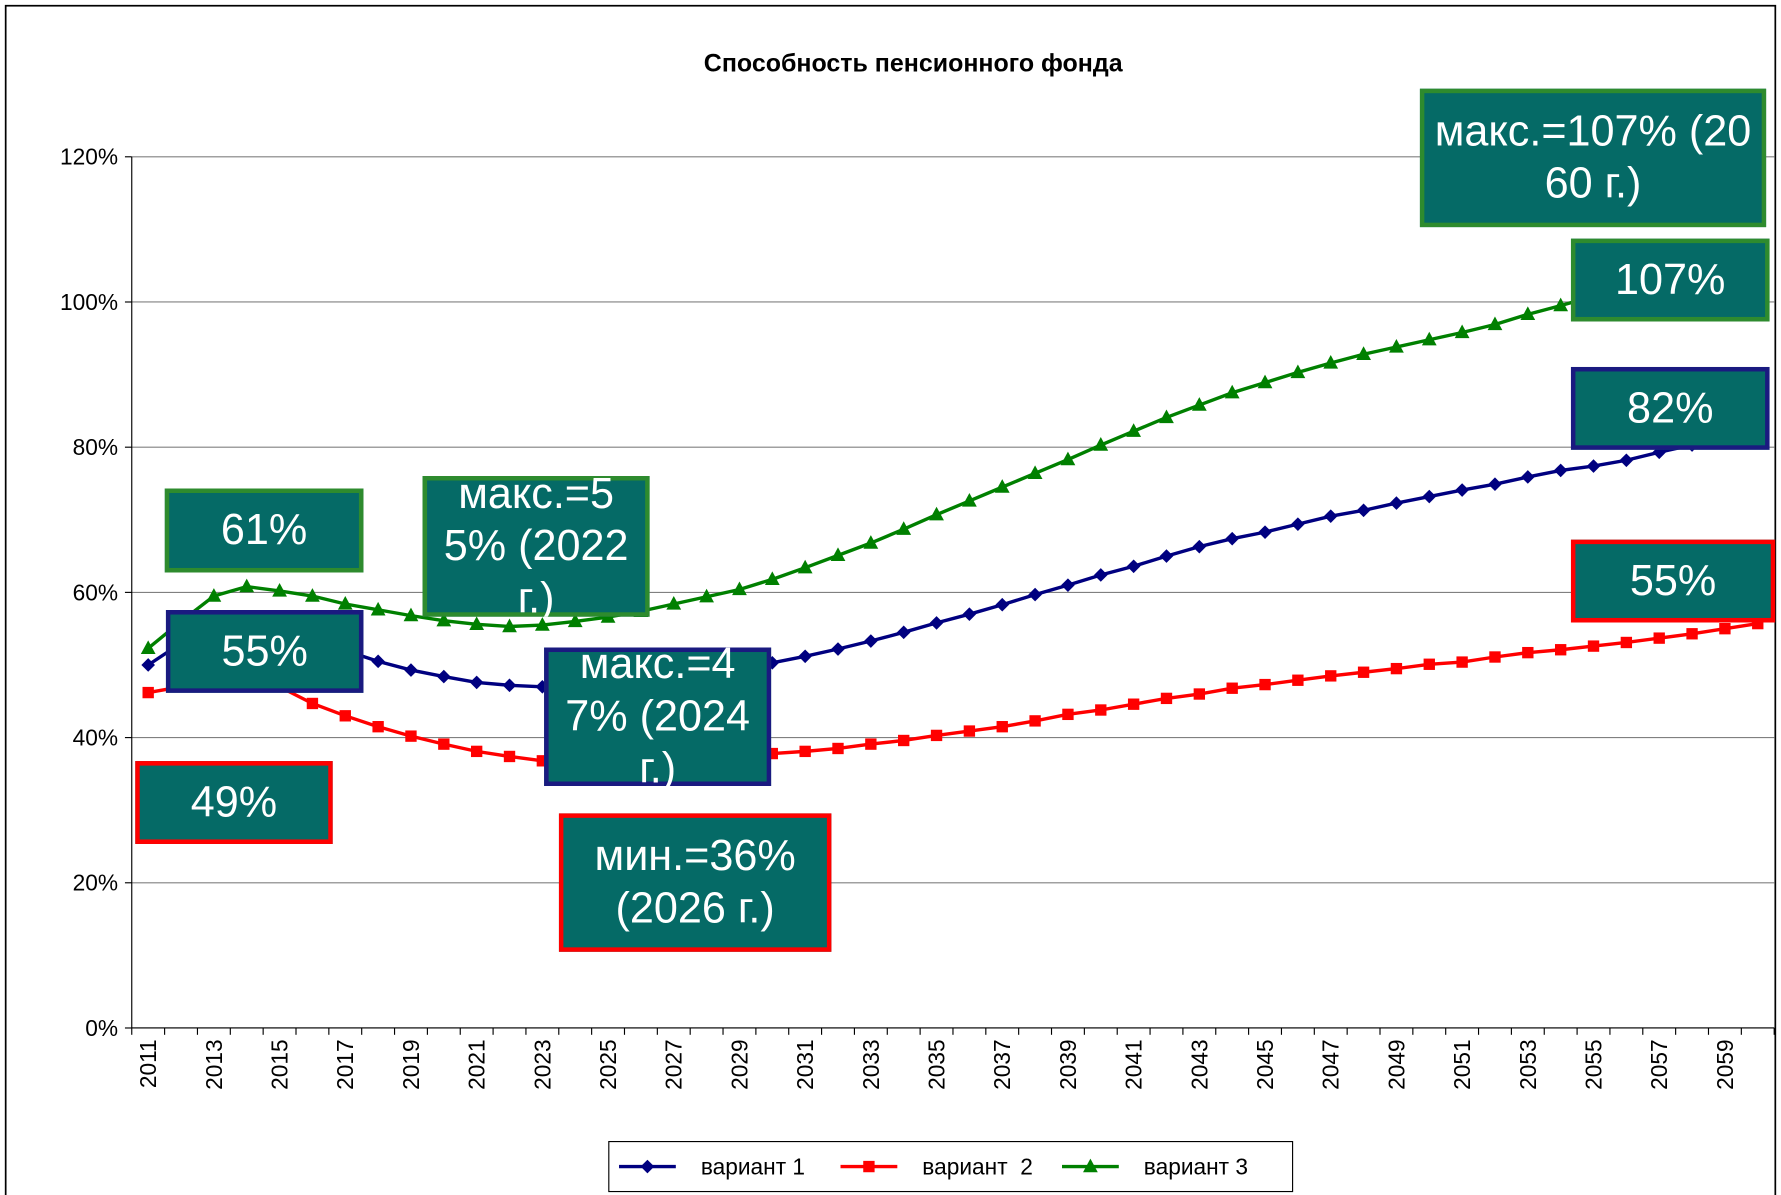 The image size is (1781, 1195). I want to click on x-tick-label: 2031, so click(805, 1064).